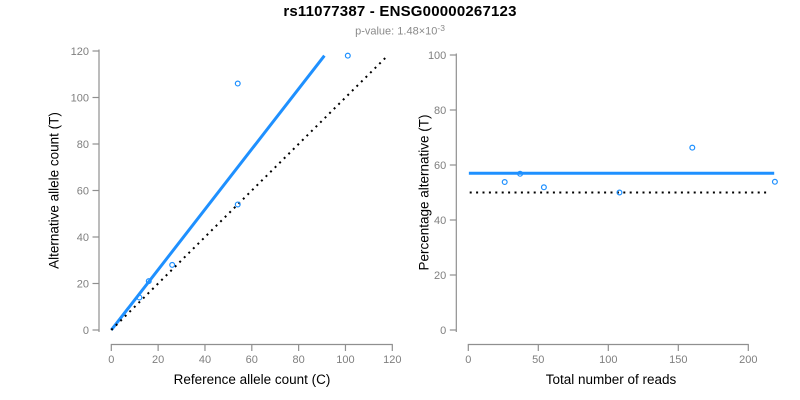 This screenshot has height=400, width=800. Describe the element at coordinates (538, 360) in the screenshot. I see `x-tick-label: 50` at that location.